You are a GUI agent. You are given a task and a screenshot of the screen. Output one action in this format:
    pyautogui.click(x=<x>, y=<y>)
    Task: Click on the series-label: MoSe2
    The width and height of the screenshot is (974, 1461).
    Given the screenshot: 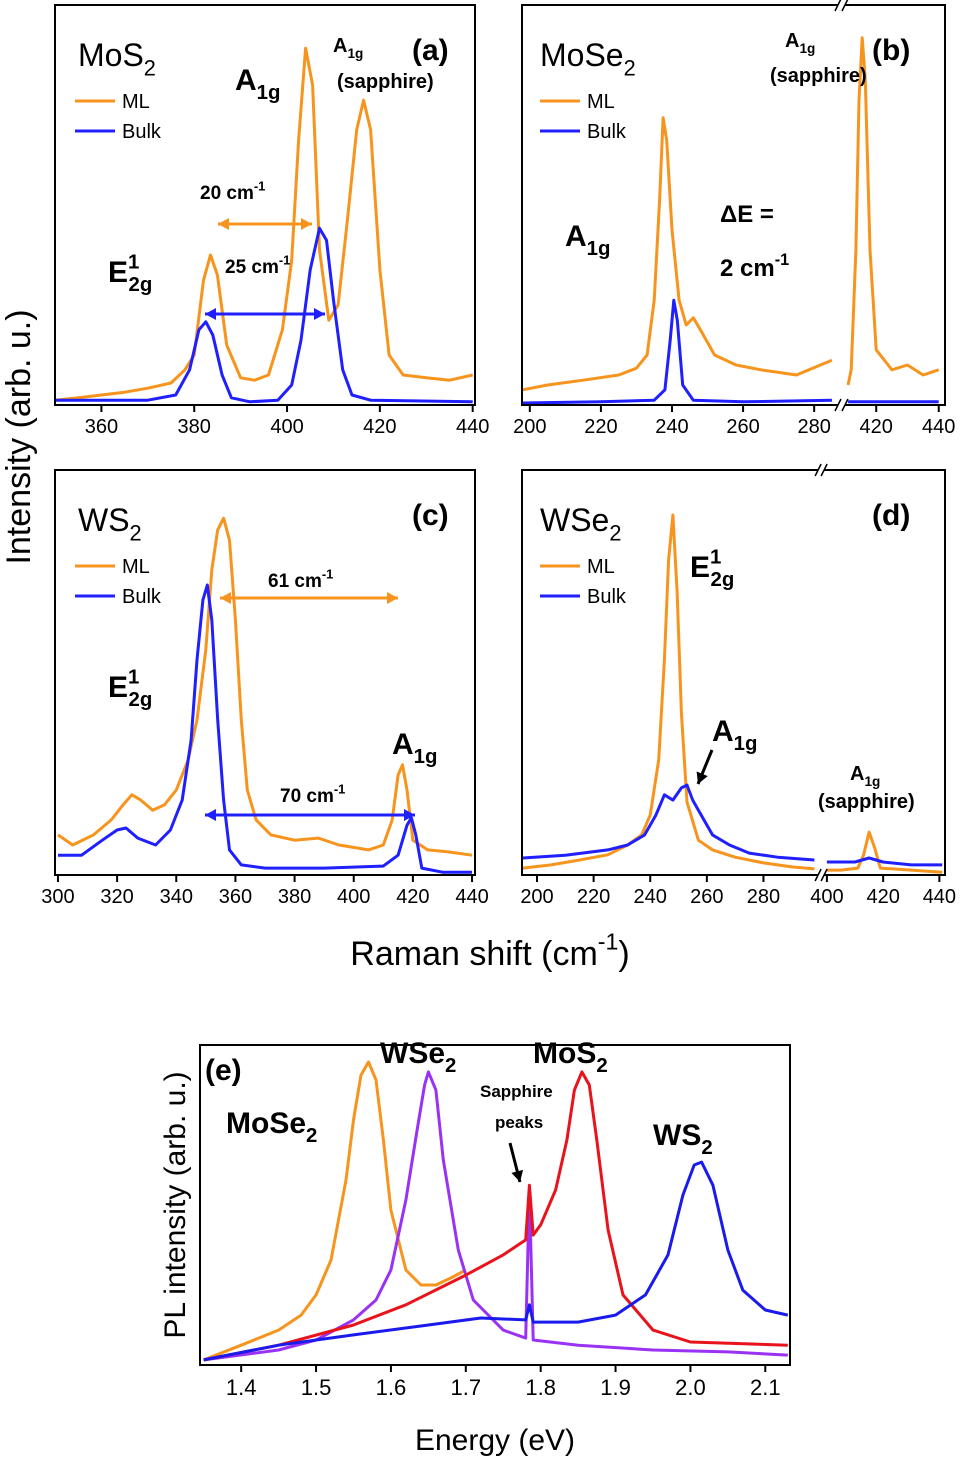 What is the action you would take?
    pyautogui.click(x=271, y=1127)
    